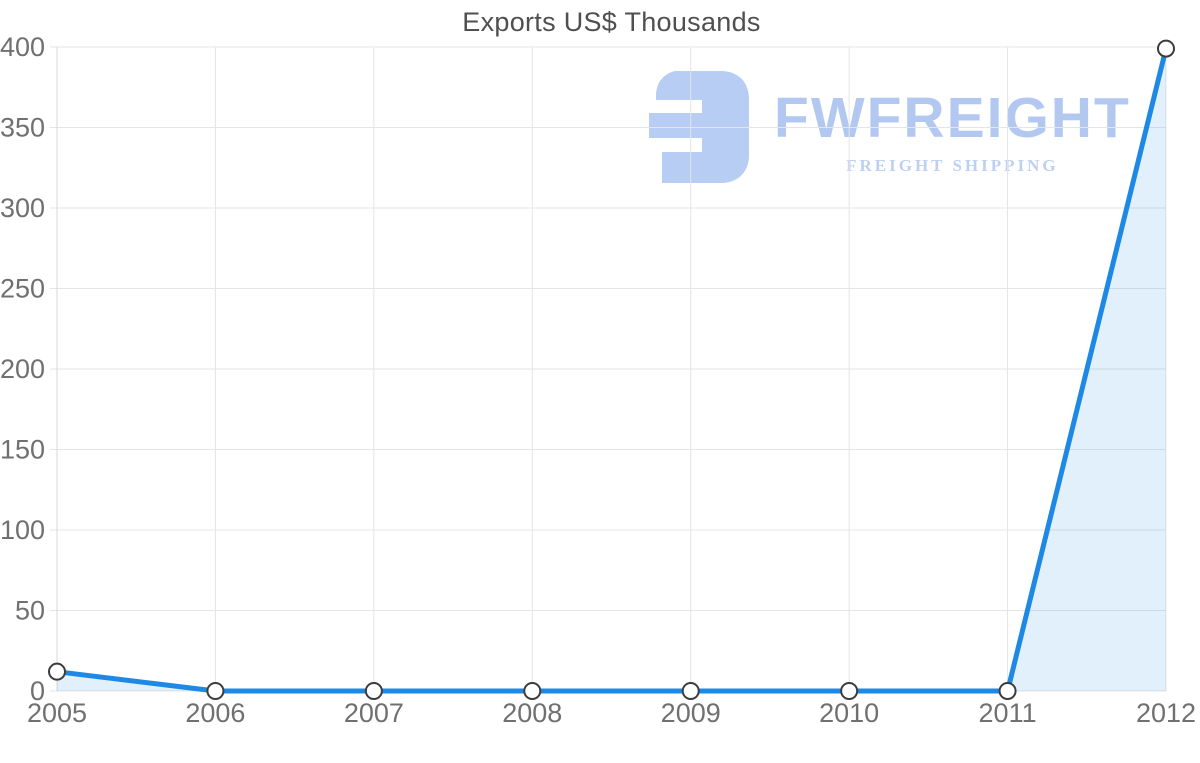 The image size is (1200, 763). I want to click on y-tick-label-0: 0, so click(37, 691).